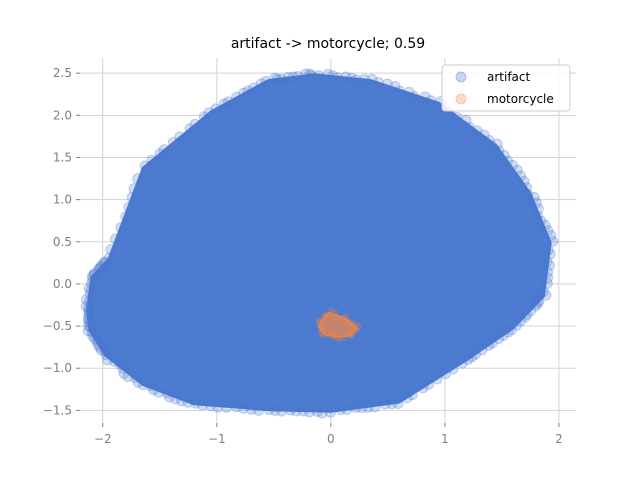 This screenshot has height=480, width=640. I want to click on legend-marker-artifact, so click(461, 77).